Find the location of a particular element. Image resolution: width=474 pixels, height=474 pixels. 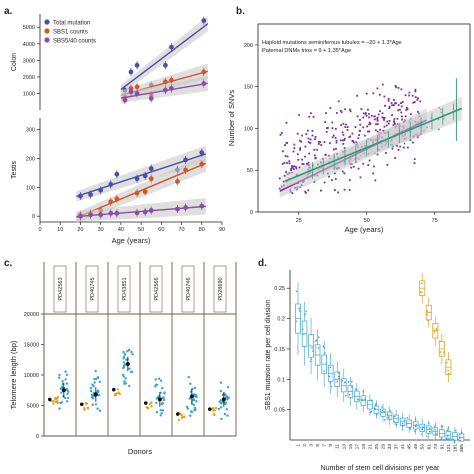

donor-header-box is located at coordinates (60, 289).